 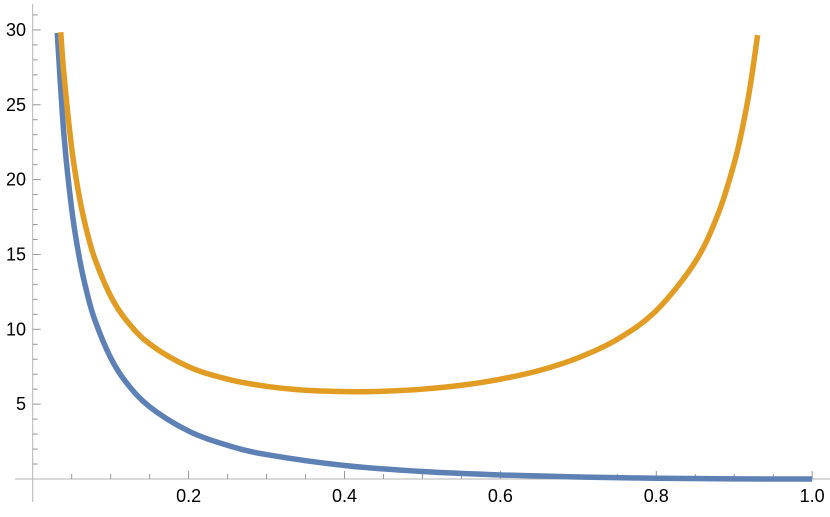 I want to click on y-tick-label: 30, so click(x=16, y=30).